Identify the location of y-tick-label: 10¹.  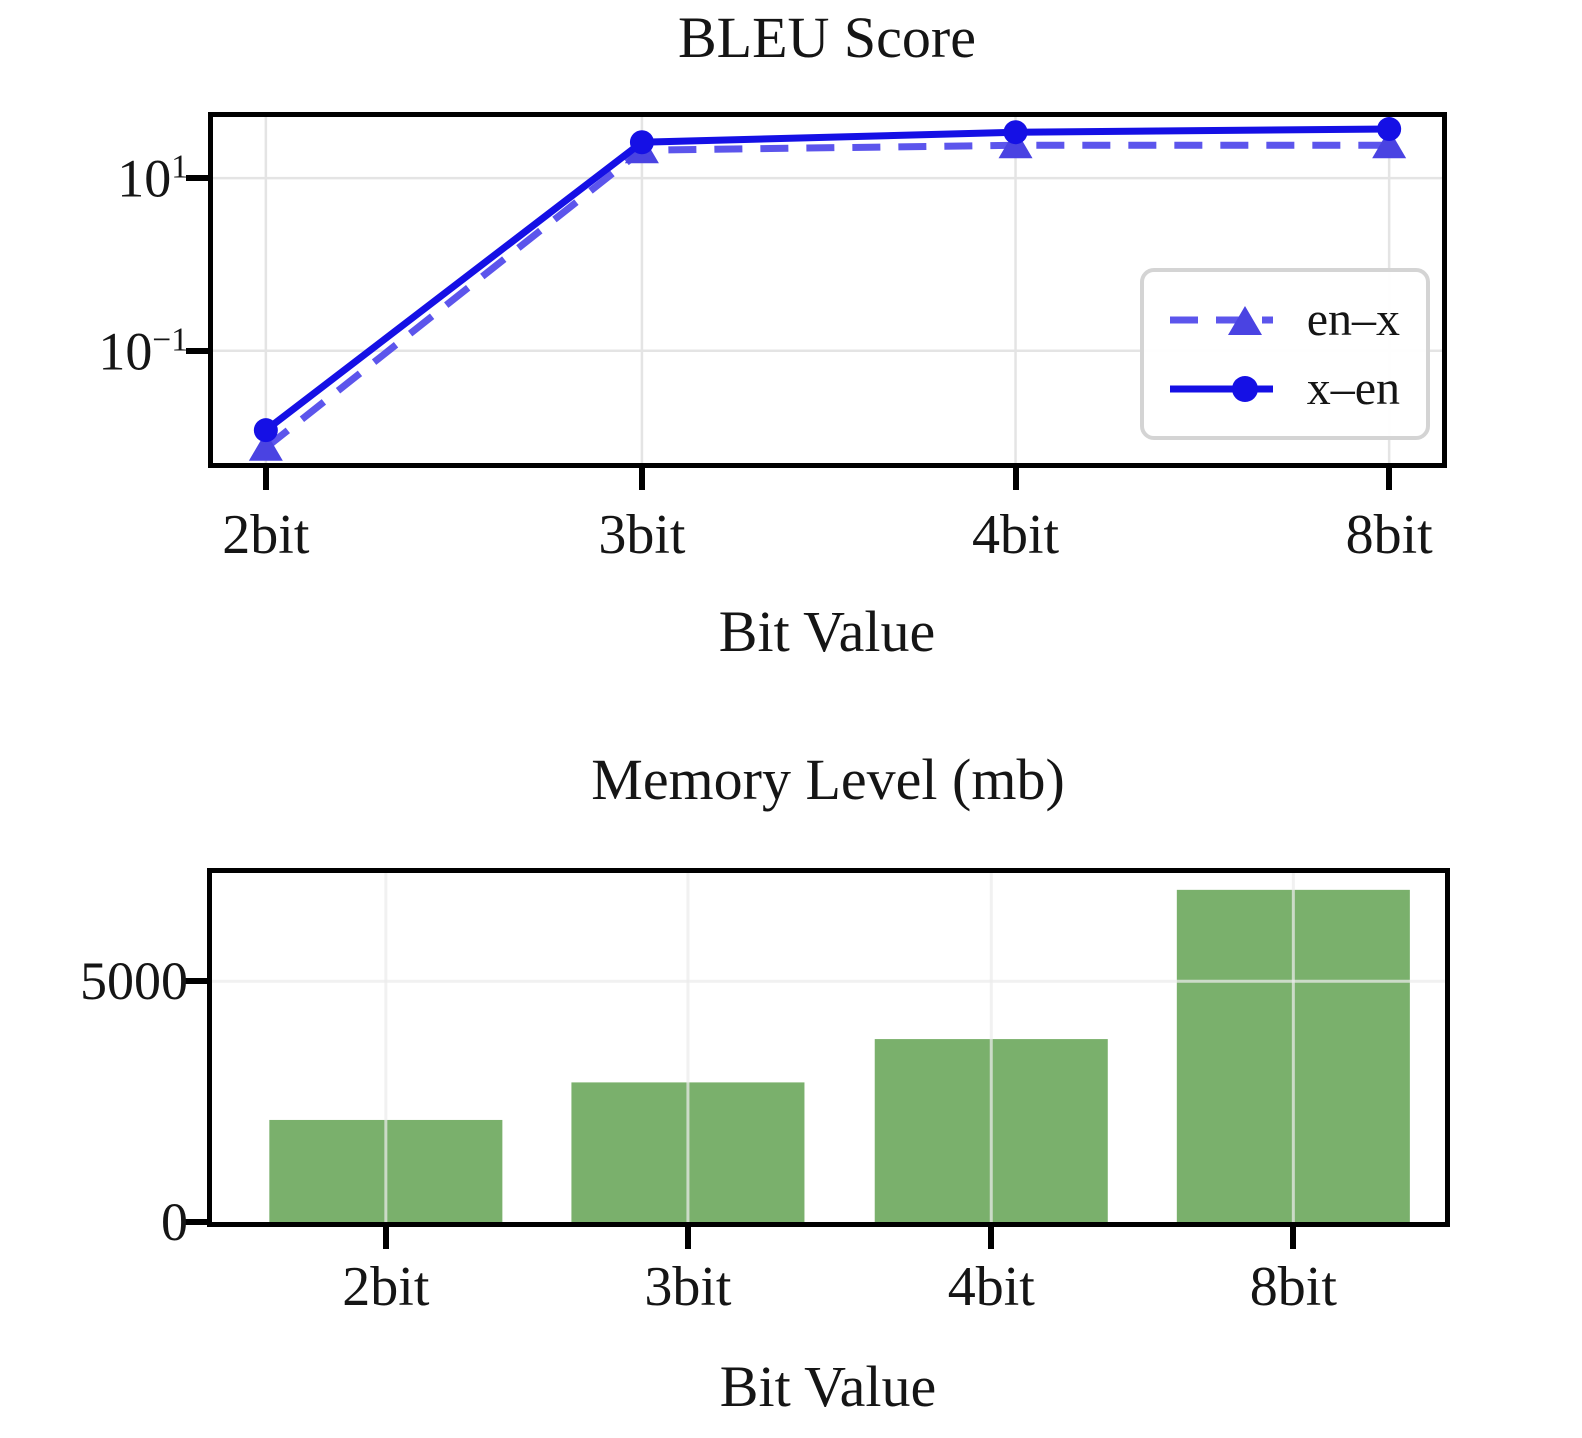
(152, 178).